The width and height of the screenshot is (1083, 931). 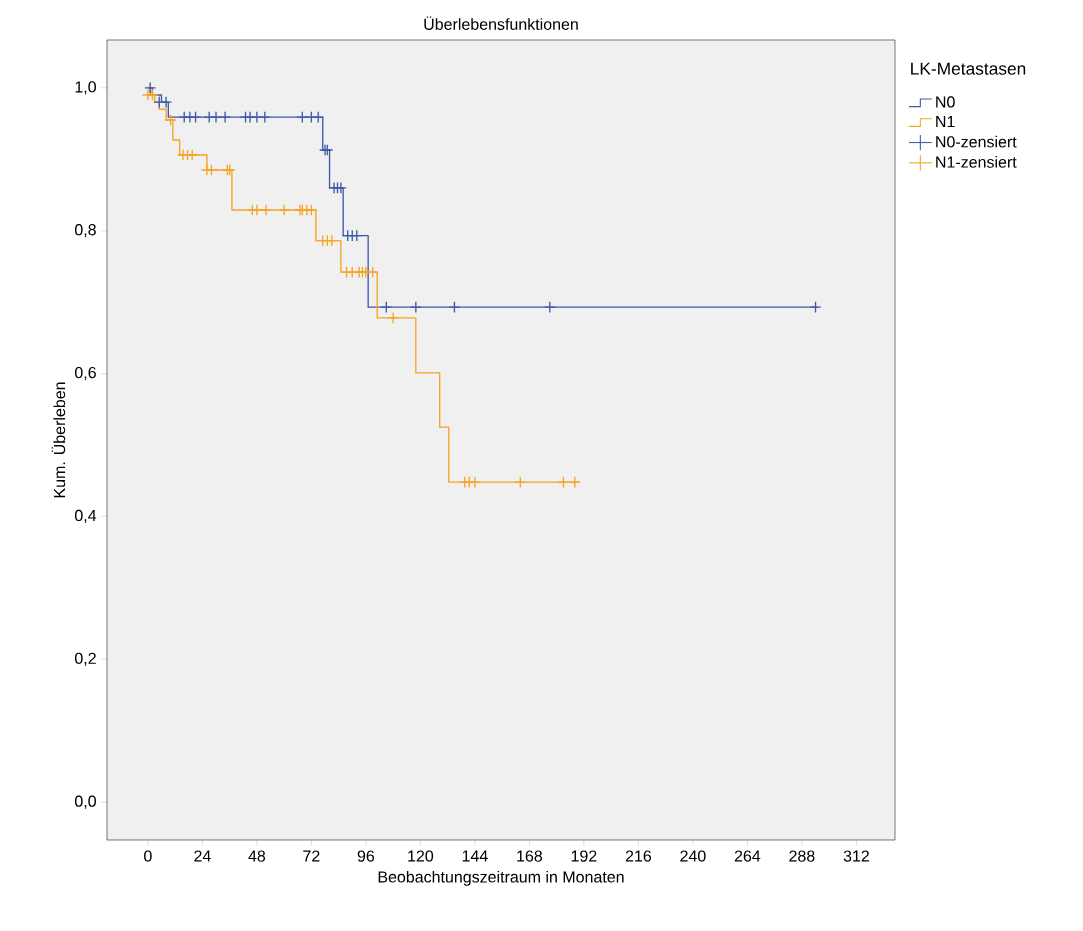 What do you see at coordinates (638, 856) in the screenshot?
I see `x-tick-label: 216` at bounding box center [638, 856].